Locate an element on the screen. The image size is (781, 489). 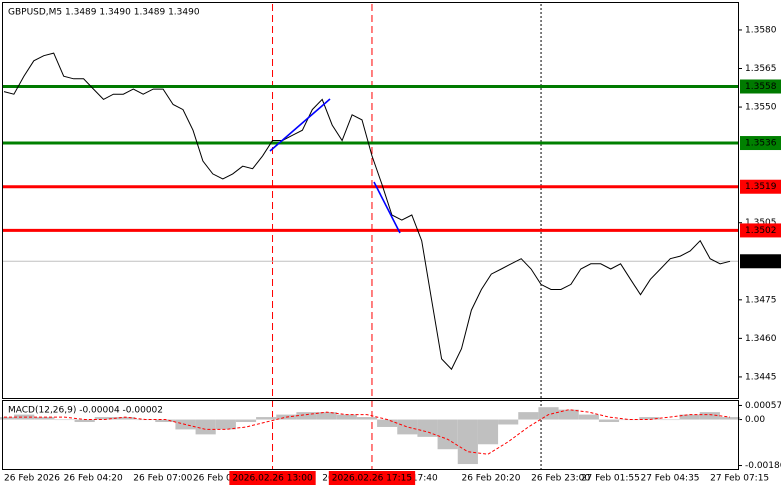
last-price-label: 1.3490 is located at coordinates (761, 262).